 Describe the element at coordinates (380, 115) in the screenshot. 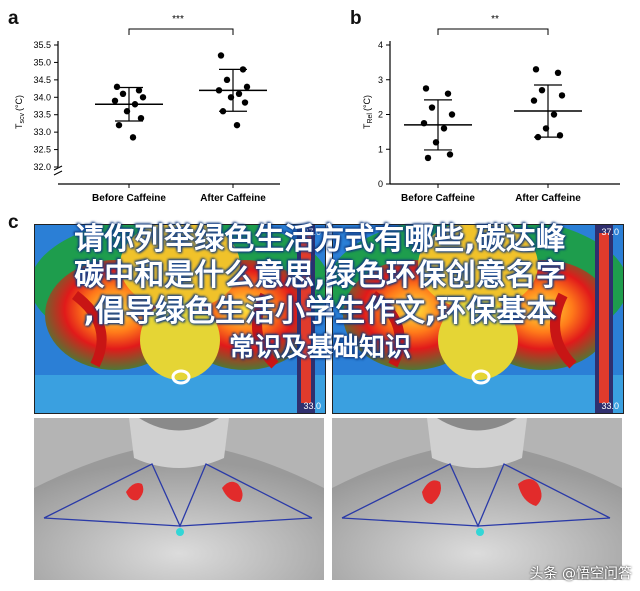

I see `chart-b-ytick-label-2: 2` at that location.